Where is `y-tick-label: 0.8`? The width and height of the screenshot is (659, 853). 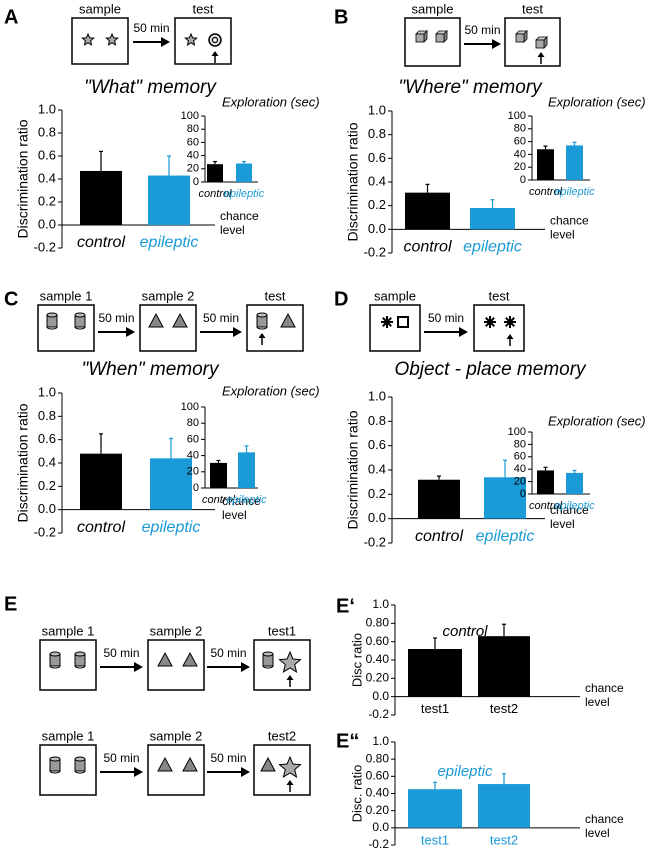 y-tick-label: 0.8 is located at coordinates (47, 415).